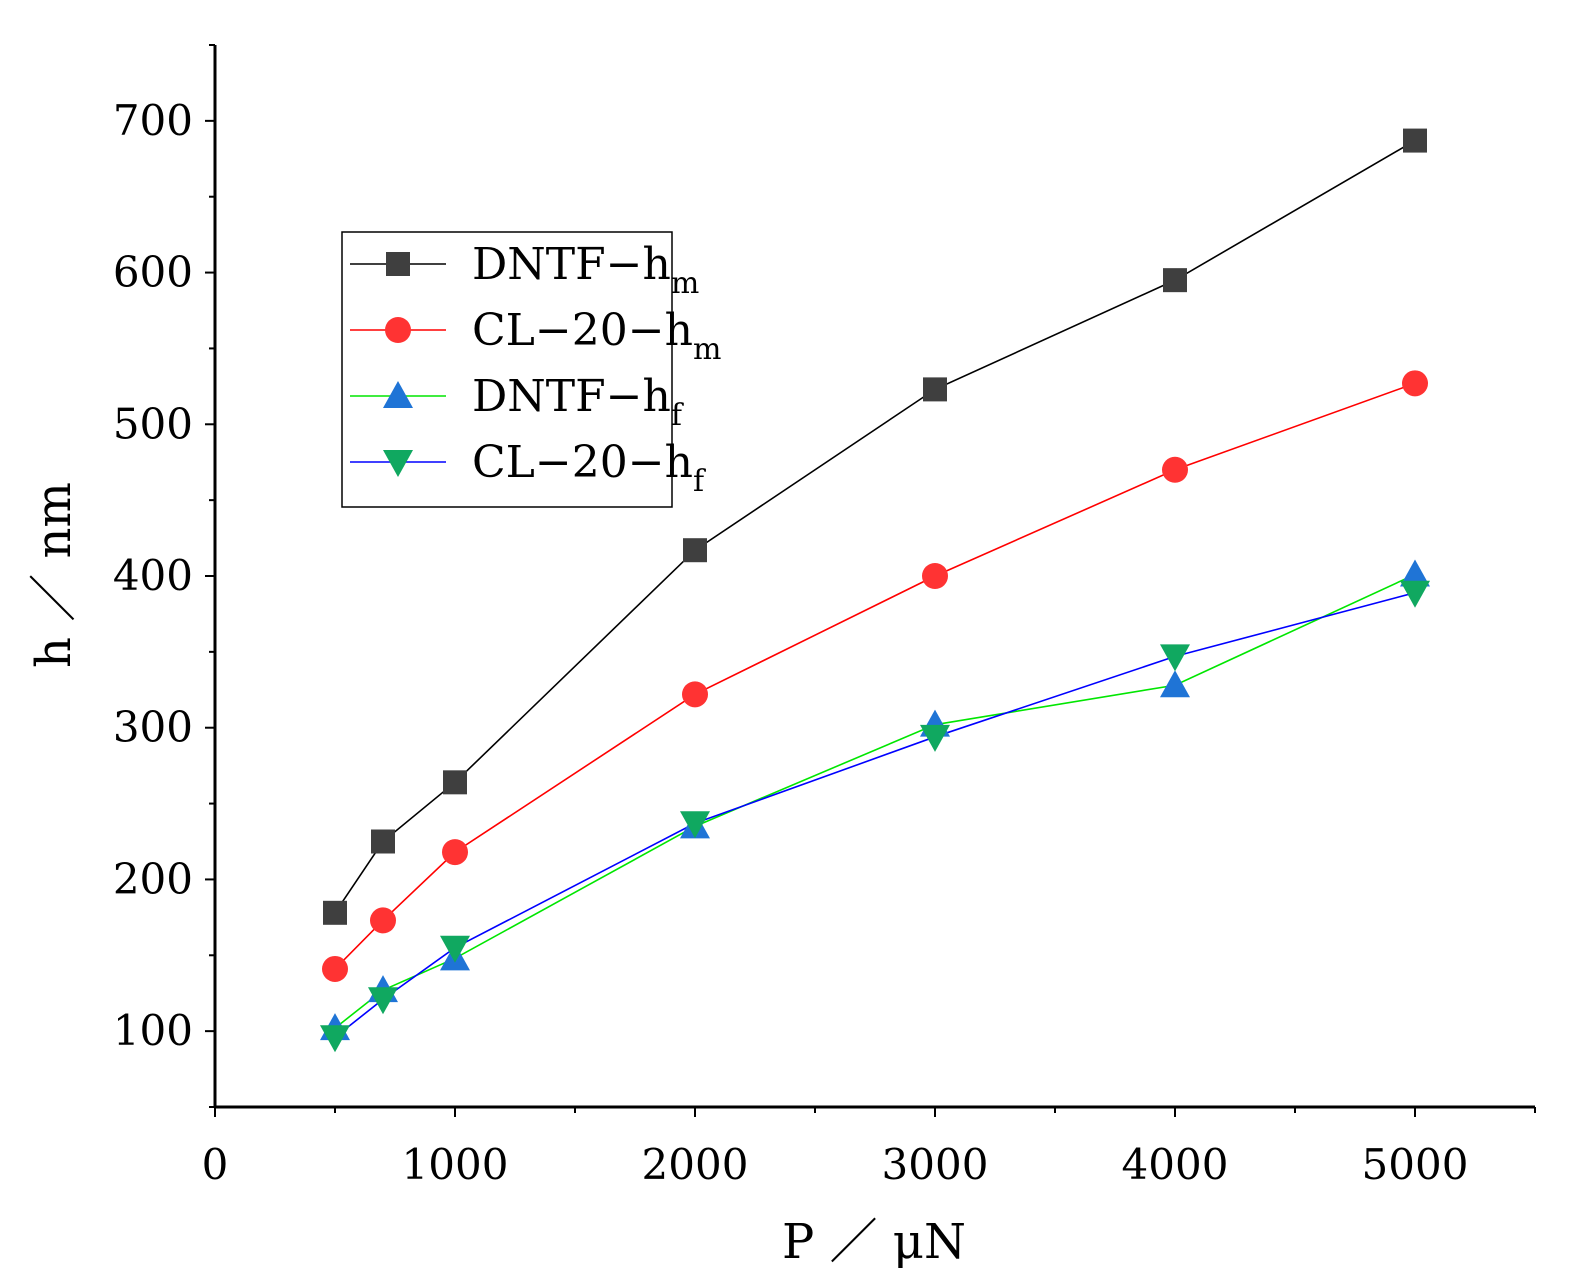  What do you see at coordinates (935, 1164) in the screenshot?
I see `x-tick-label: 3000` at bounding box center [935, 1164].